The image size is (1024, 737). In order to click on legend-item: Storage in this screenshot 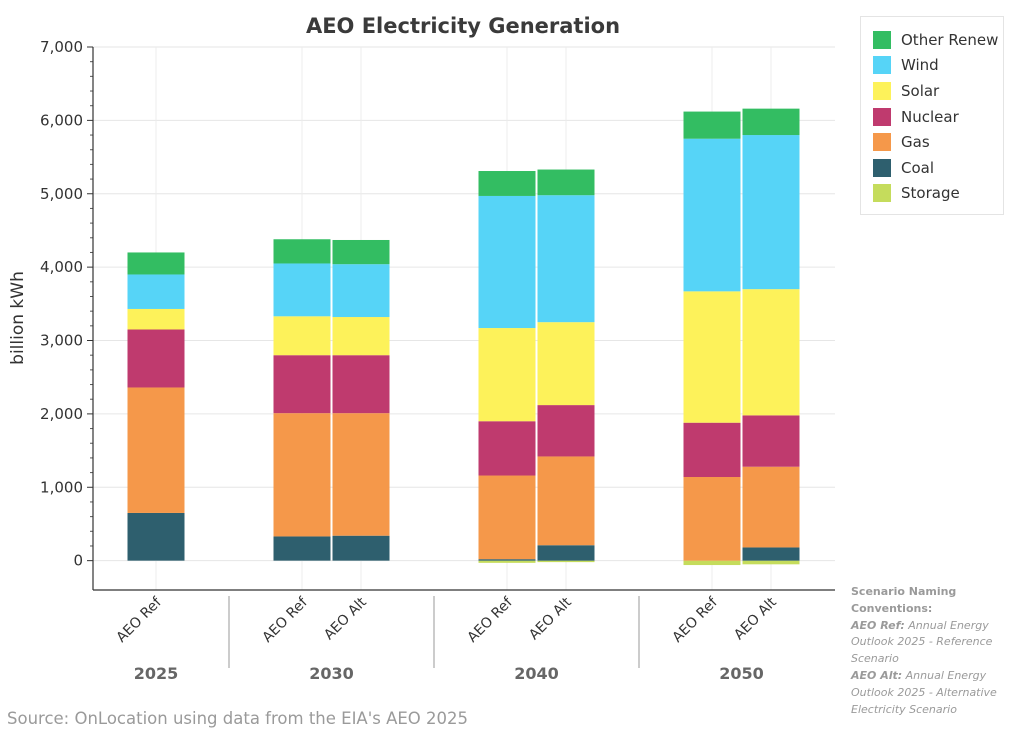, I will do `click(938, 194)`.